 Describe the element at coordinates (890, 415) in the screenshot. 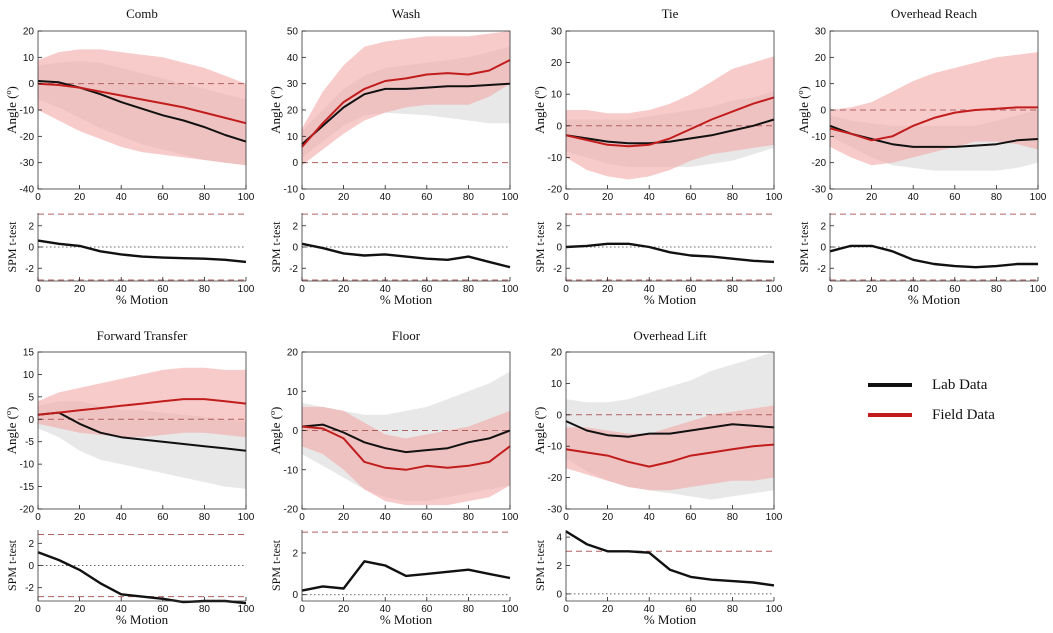

I see `legend-swatch-field` at that location.